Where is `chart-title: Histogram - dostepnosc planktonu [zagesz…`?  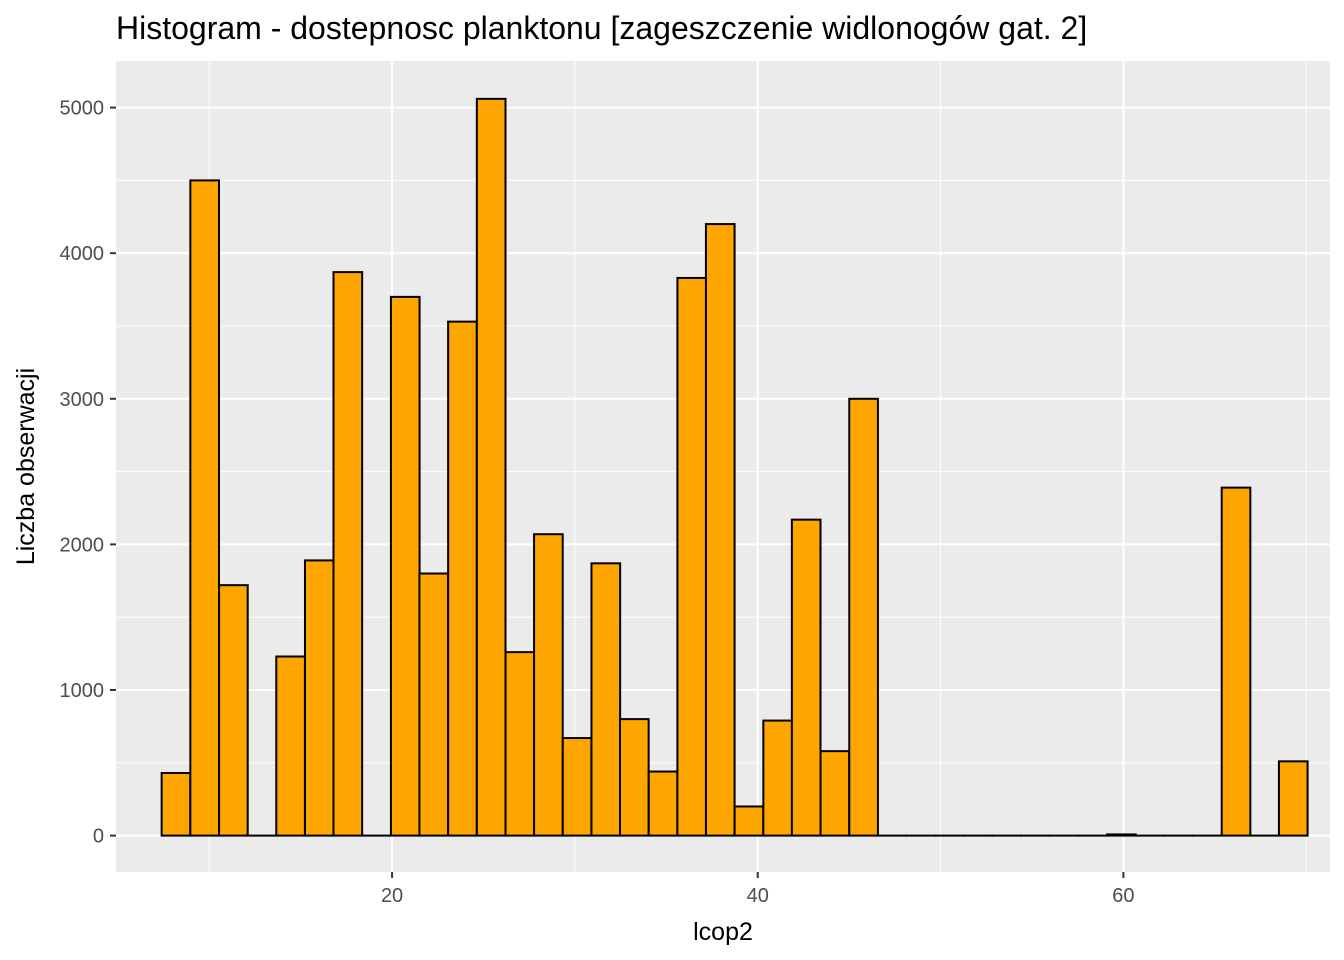 chart-title: Histogram - dostepnosc planktonu [zagesz… is located at coordinates (602, 28).